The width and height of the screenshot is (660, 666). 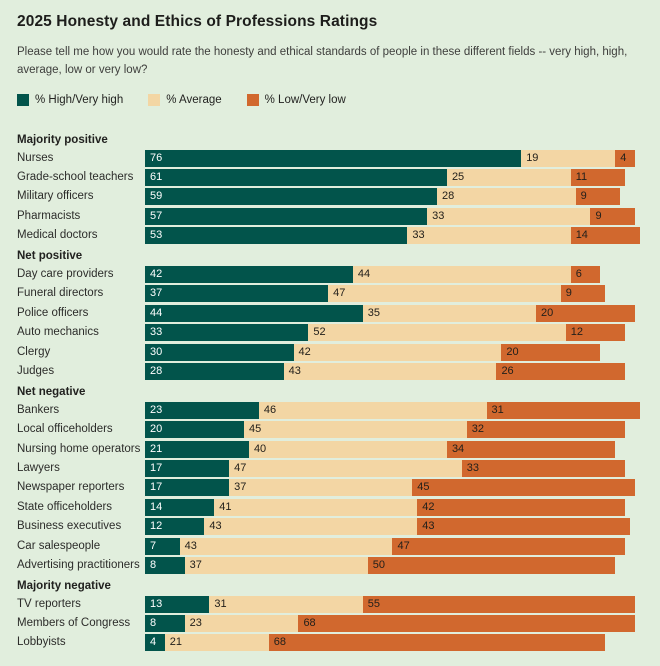 I want to click on table-row: Nursing home operators 21 40 34, so click(x=328, y=450).